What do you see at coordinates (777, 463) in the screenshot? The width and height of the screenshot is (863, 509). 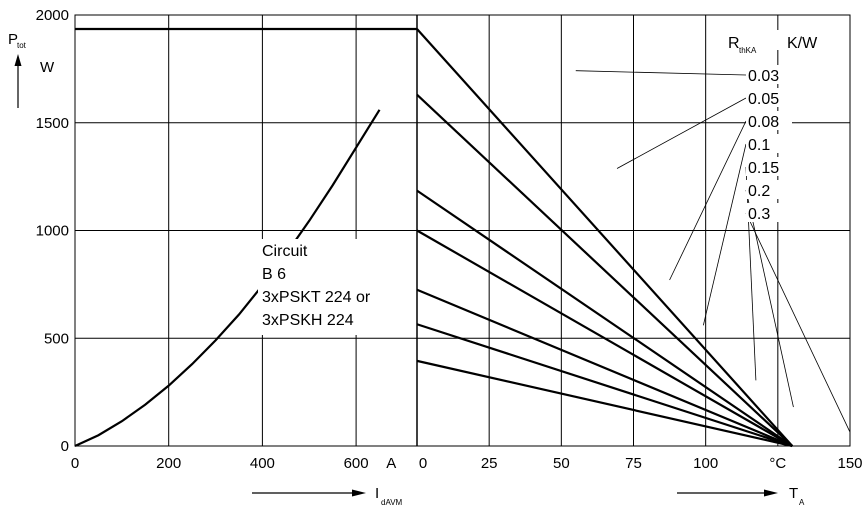 I see `right-x-tick-label: °C` at bounding box center [777, 463].